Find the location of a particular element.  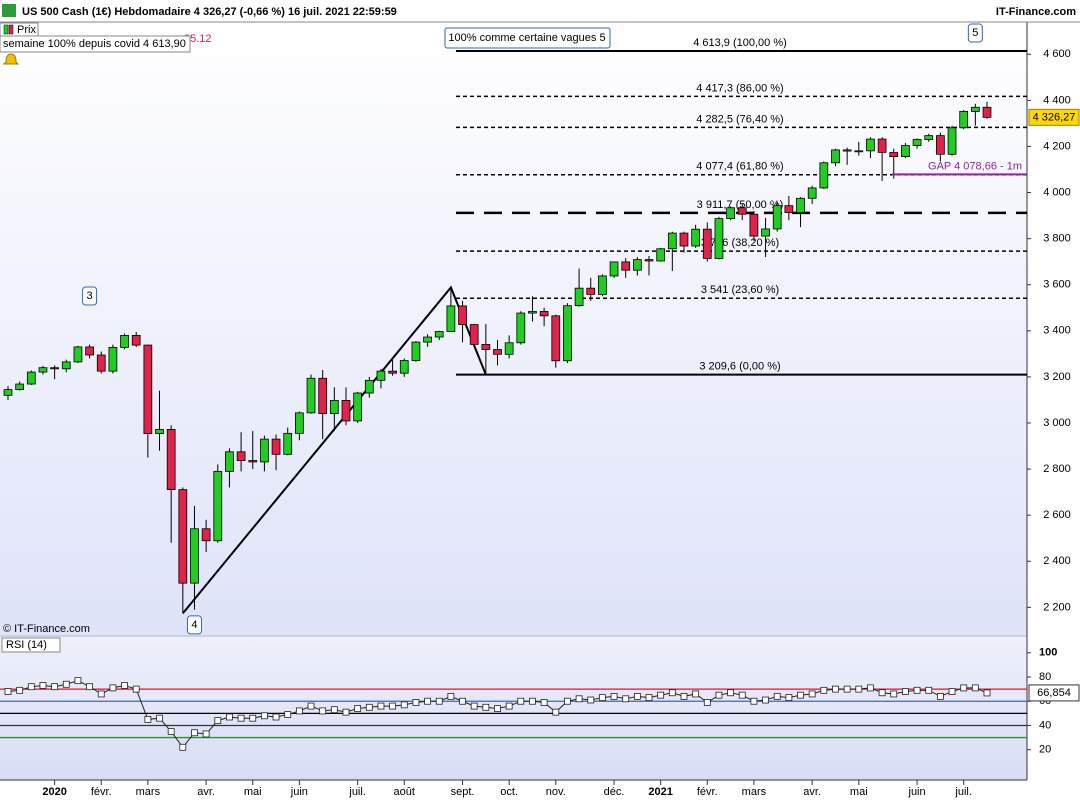

x-tick-label: juin is located at coordinates (917, 792).